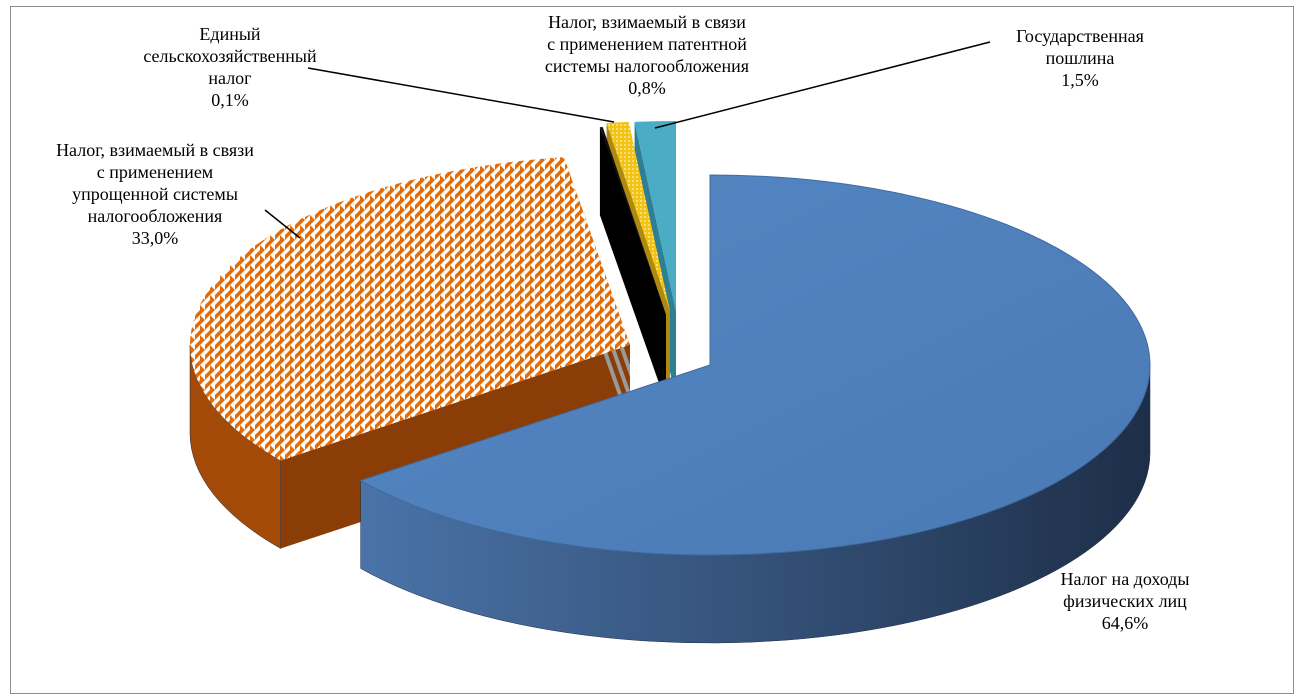 The width and height of the screenshot is (1306, 697). What do you see at coordinates (1125, 601) in the screenshot?
I see `data-label-1: Налог на доходы физических лиц 64,6%` at bounding box center [1125, 601].